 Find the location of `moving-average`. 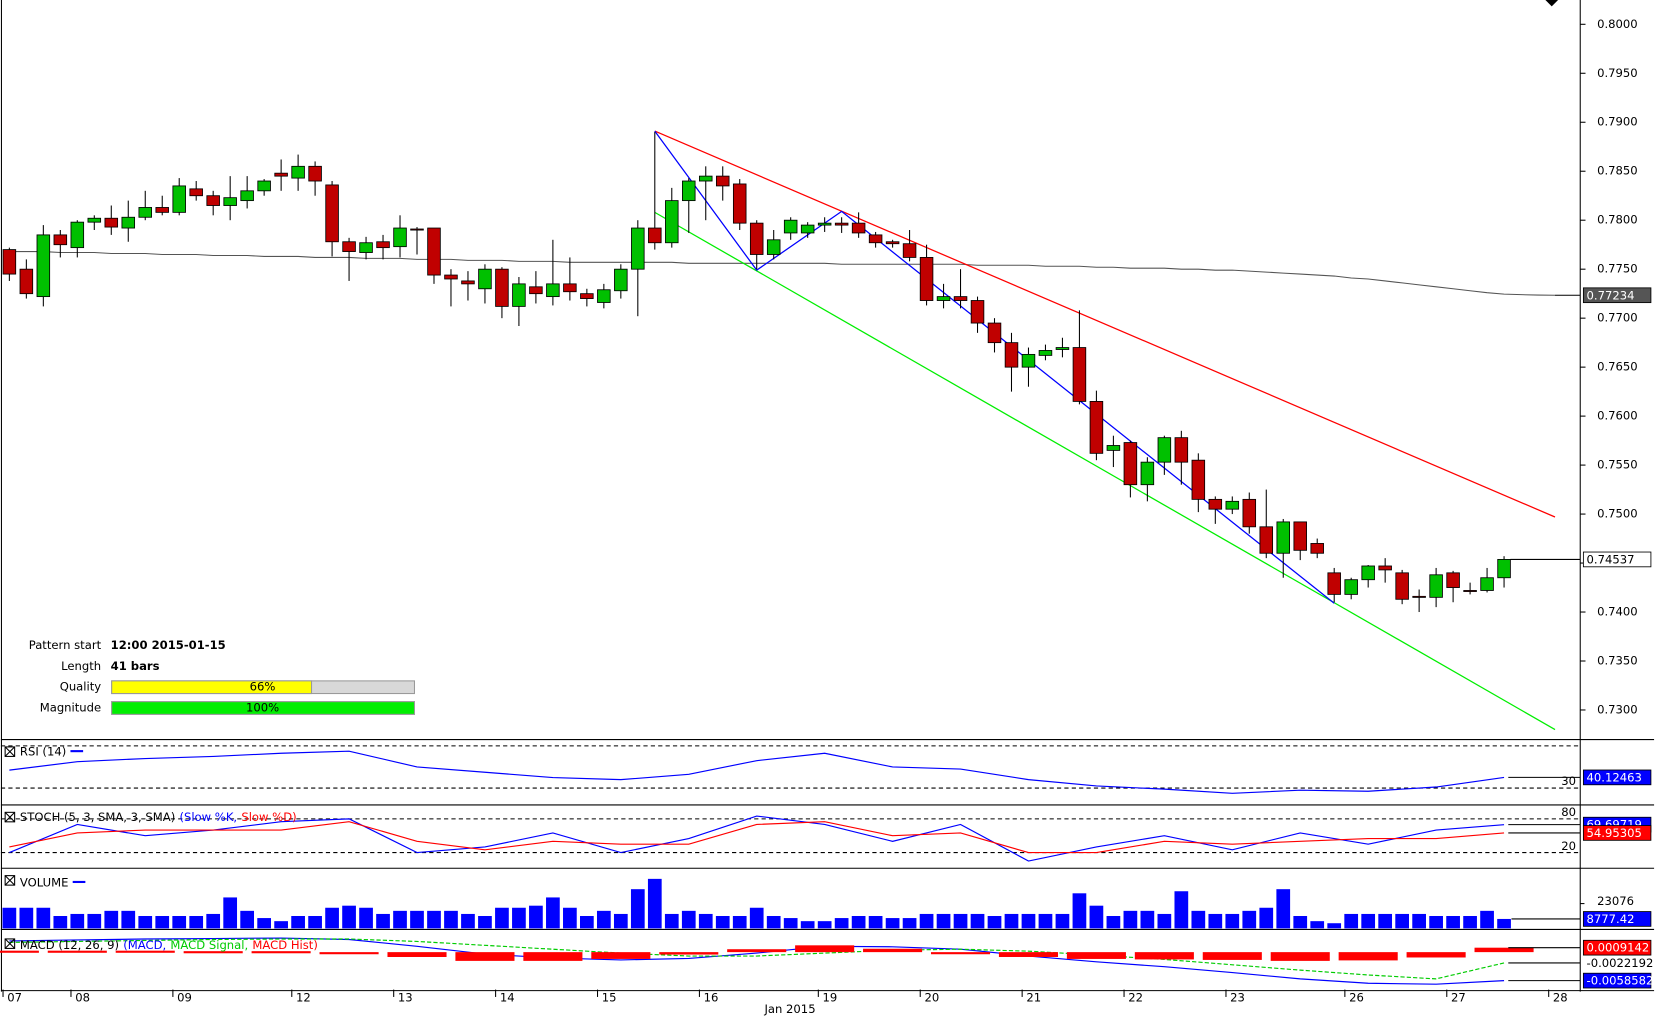

moving-average is located at coordinates (782, 273).